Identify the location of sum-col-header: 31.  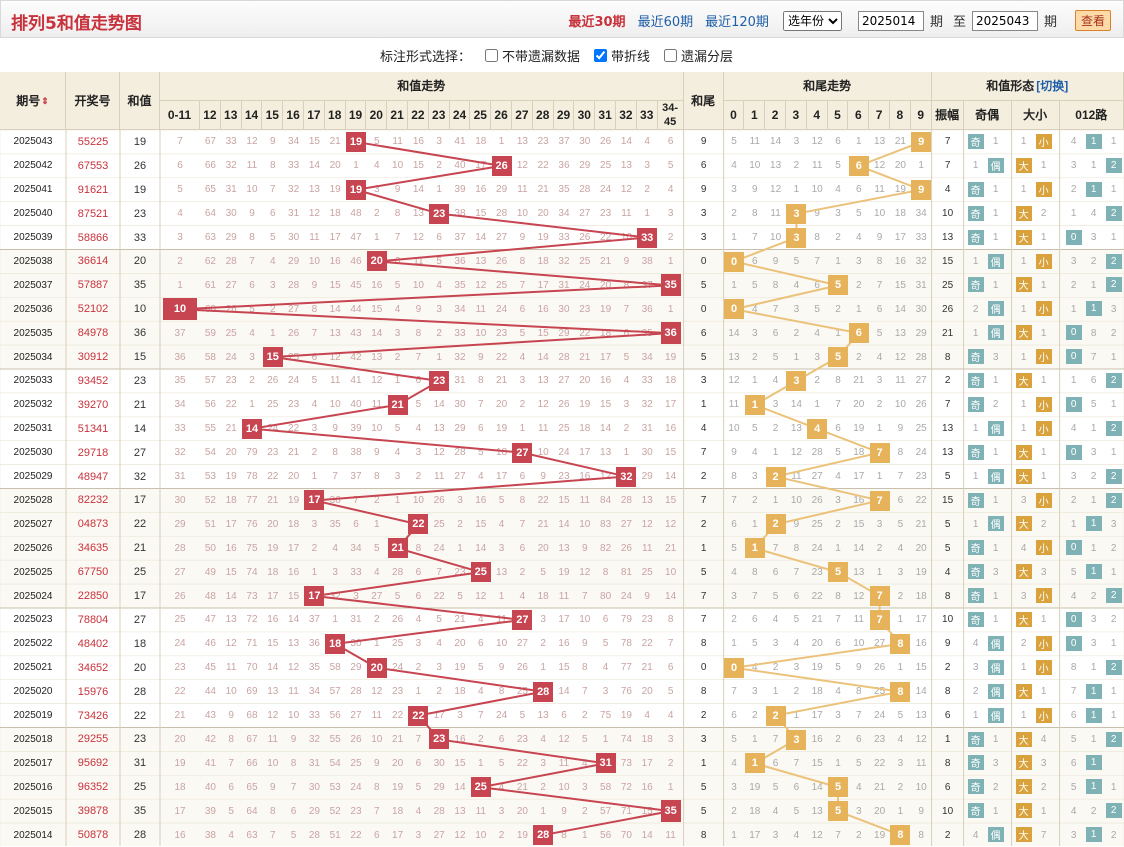
(605, 115).